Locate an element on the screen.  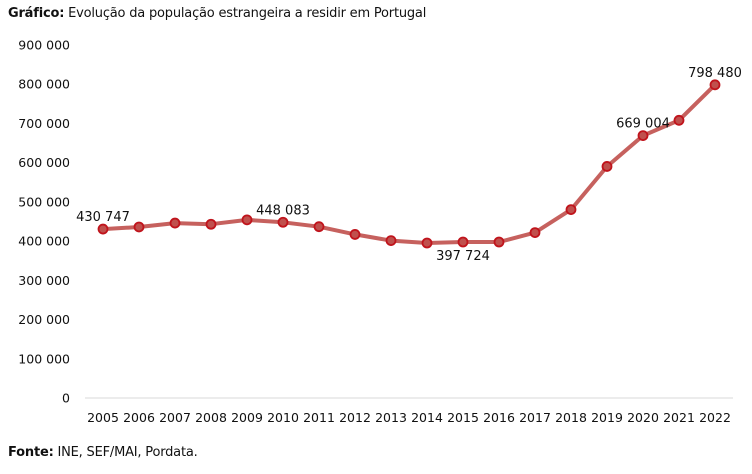
x-tick-label: 2010 is located at coordinates (283, 417).